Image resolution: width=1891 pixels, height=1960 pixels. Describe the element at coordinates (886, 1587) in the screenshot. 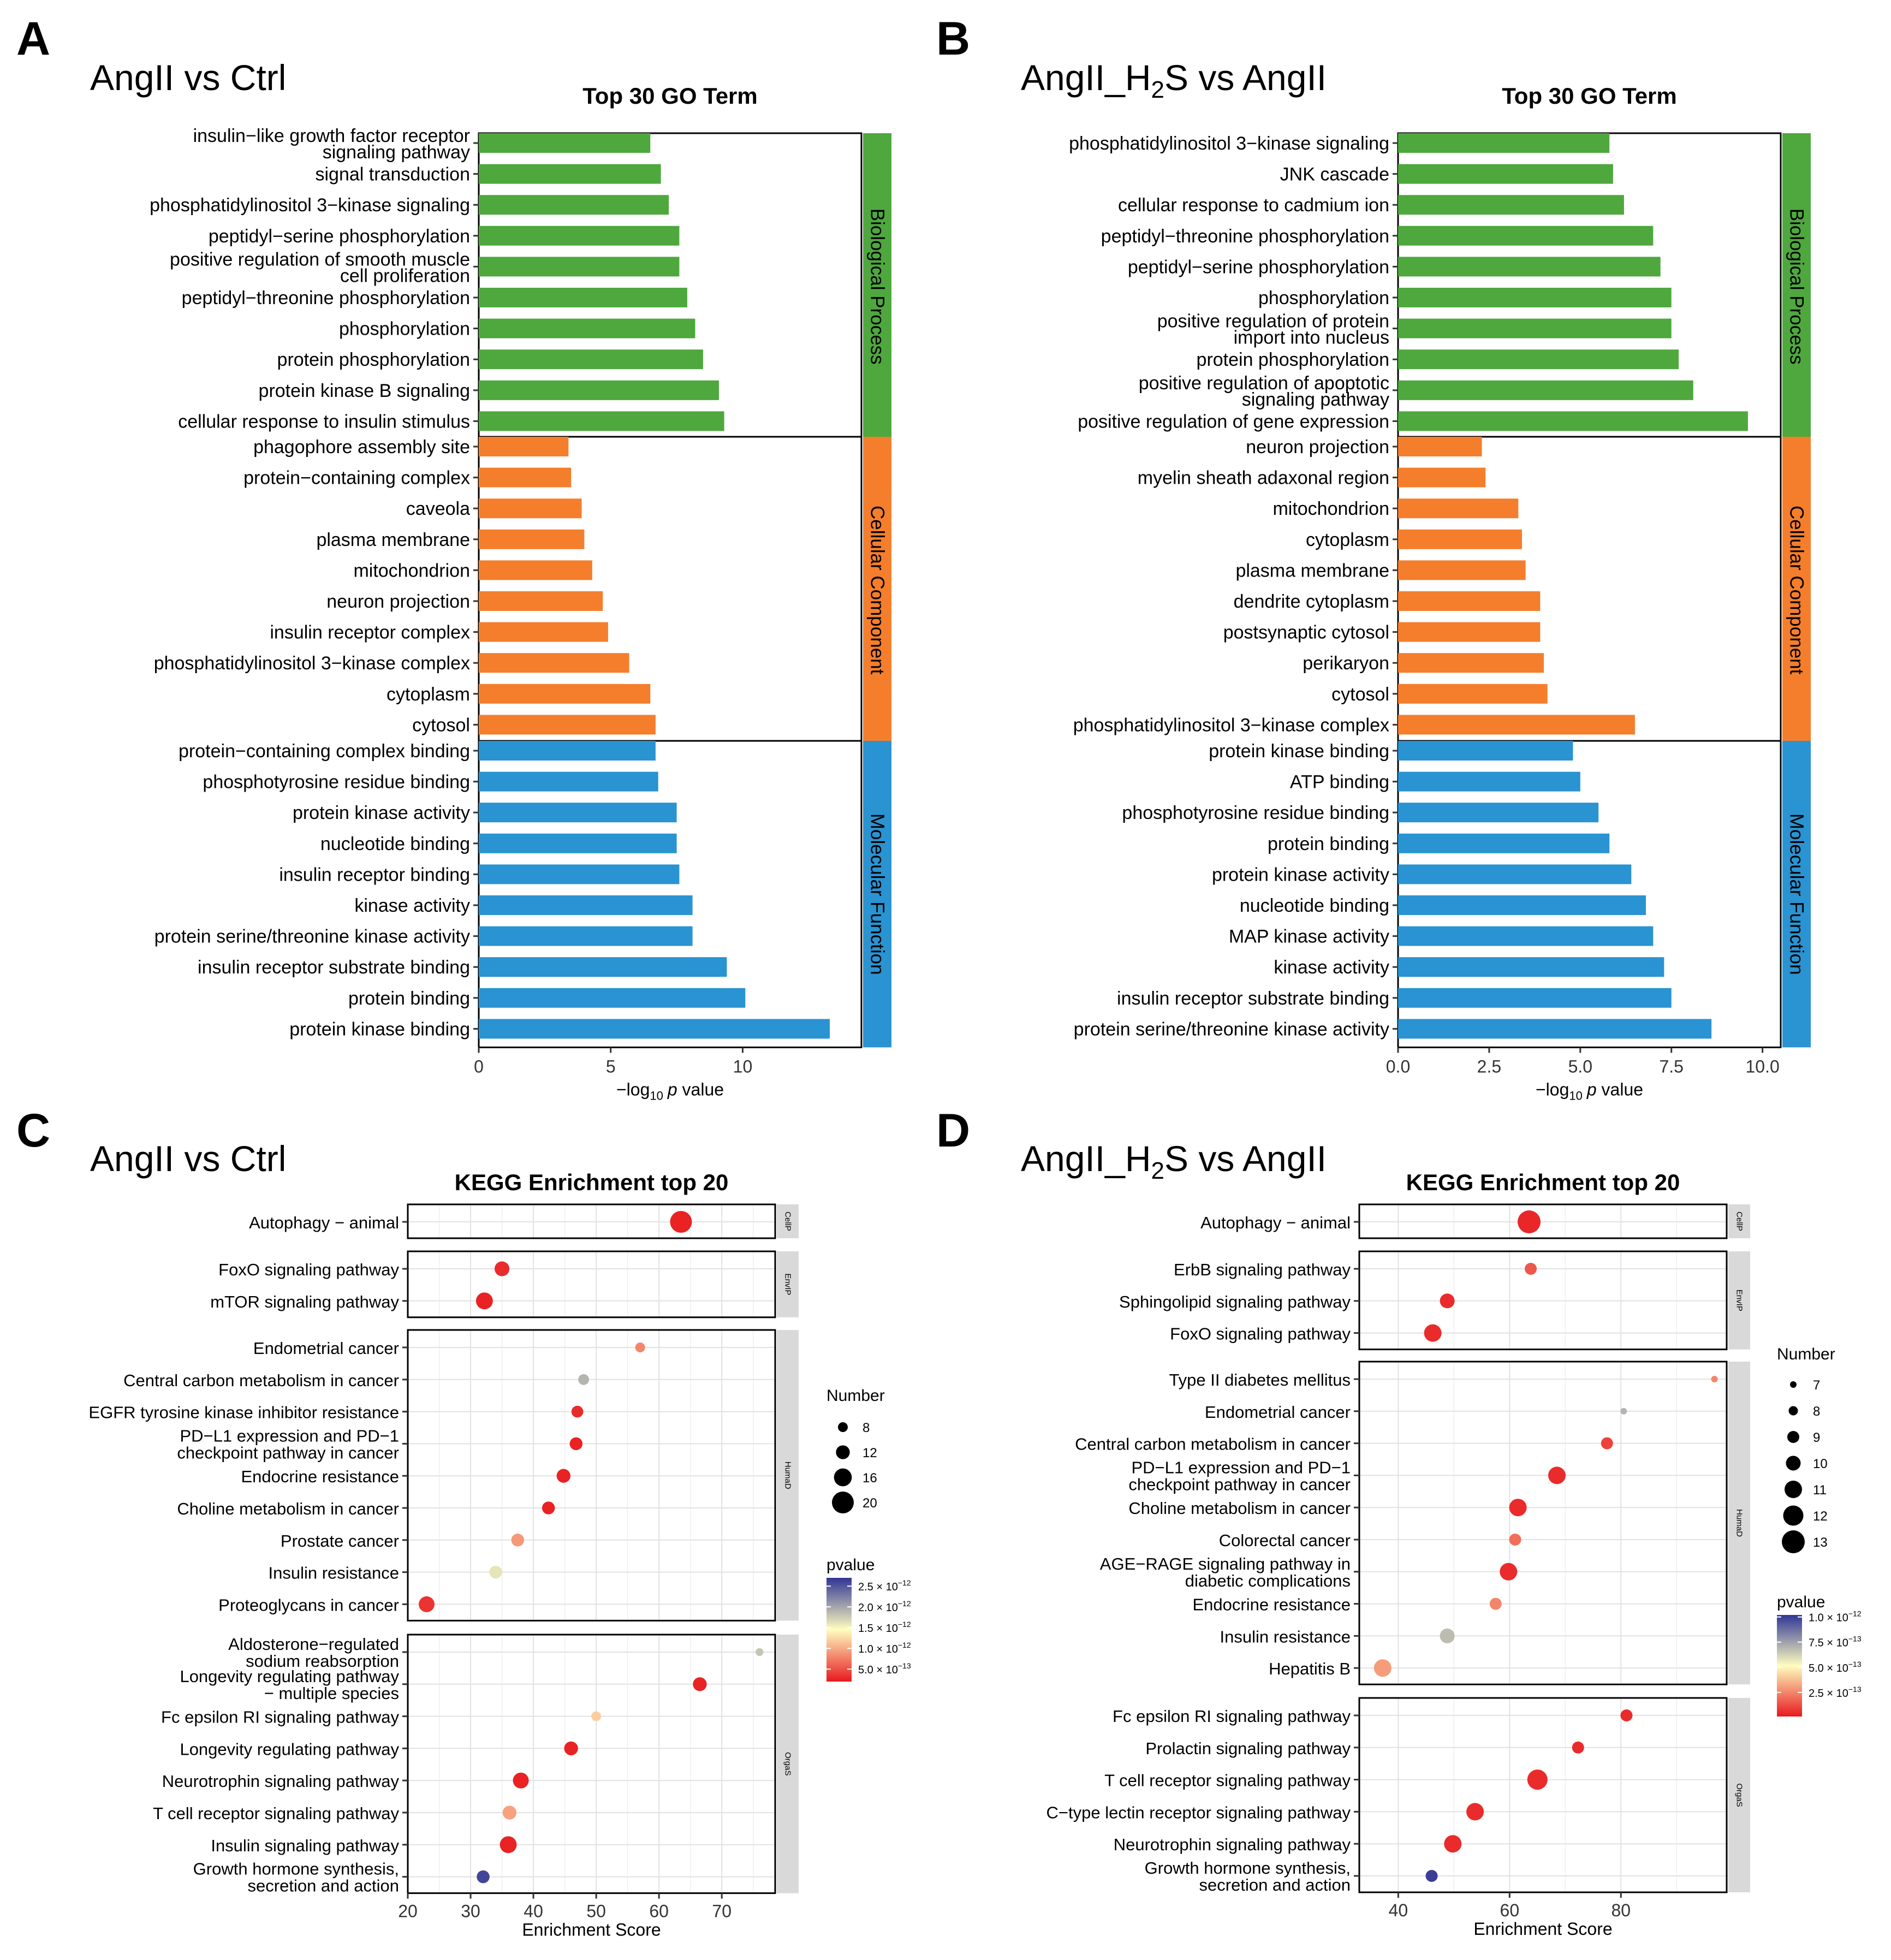

I see `color-legend-times: × 10` at that location.